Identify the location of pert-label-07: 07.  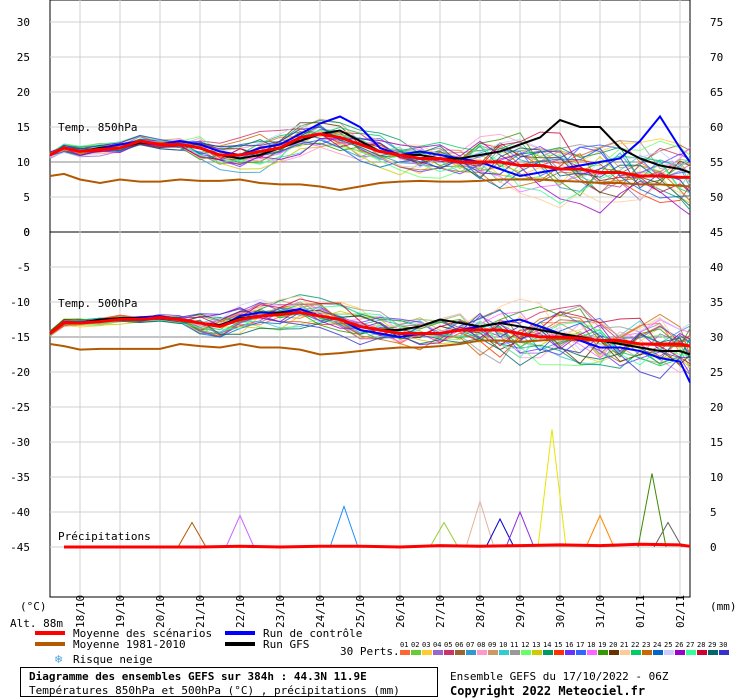
(470, 645).